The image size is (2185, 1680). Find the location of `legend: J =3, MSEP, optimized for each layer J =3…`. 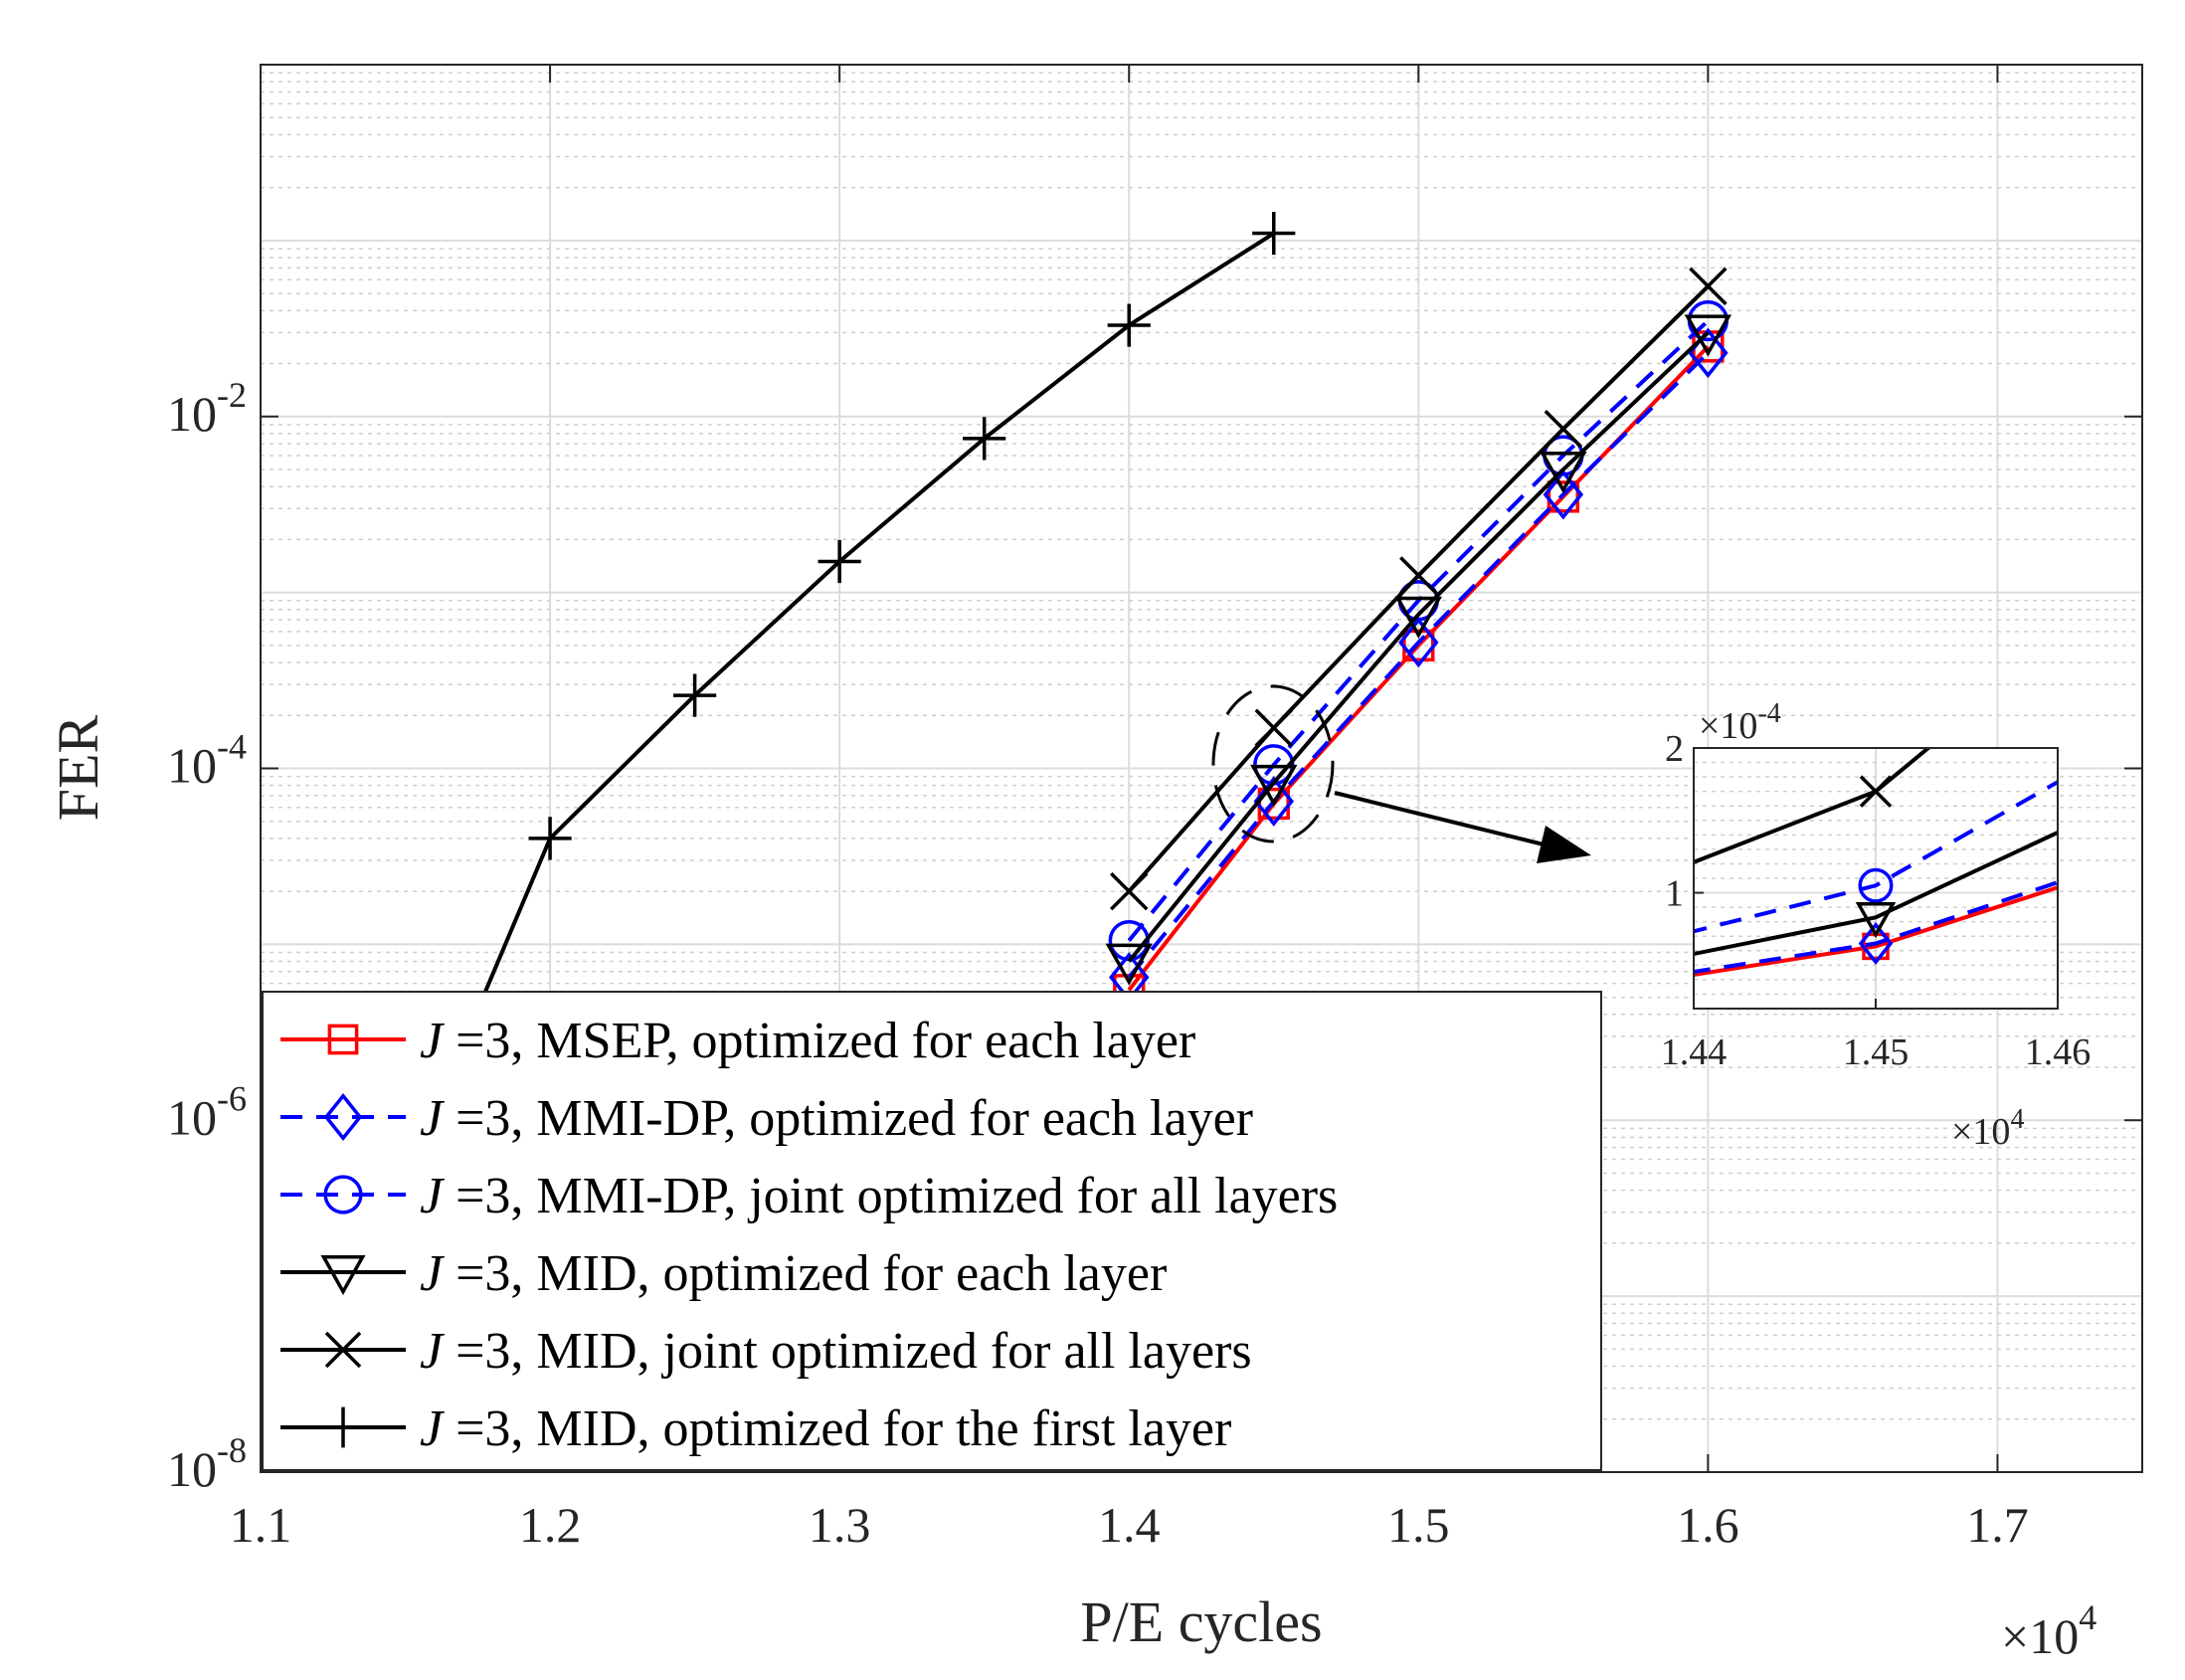

legend: J =3, MSEP, optimized for each layer J =3… is located at coordinates (809, 1235).